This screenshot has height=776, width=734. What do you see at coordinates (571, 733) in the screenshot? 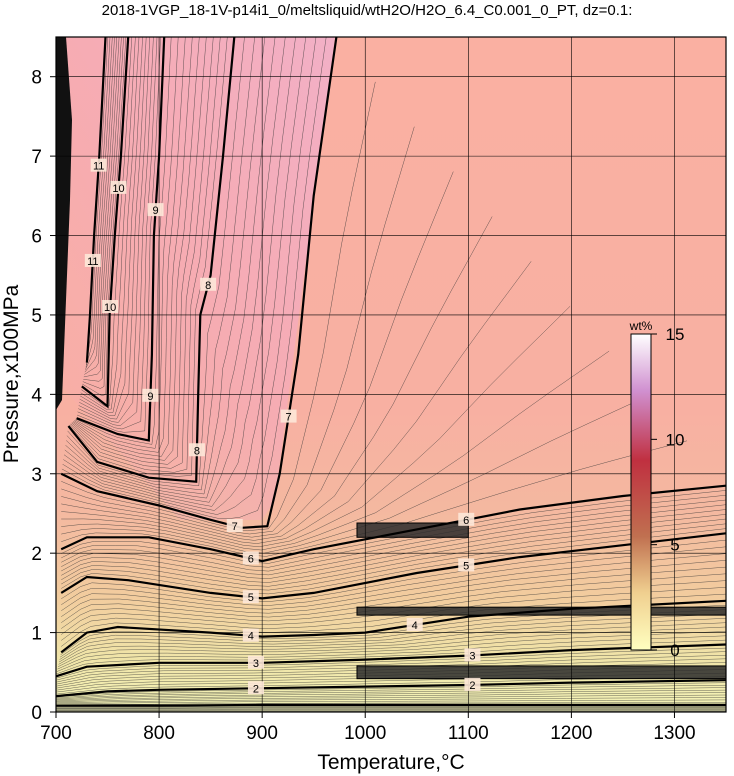
I see `x-tick-label: 1200` at bounding box center [571, 733].